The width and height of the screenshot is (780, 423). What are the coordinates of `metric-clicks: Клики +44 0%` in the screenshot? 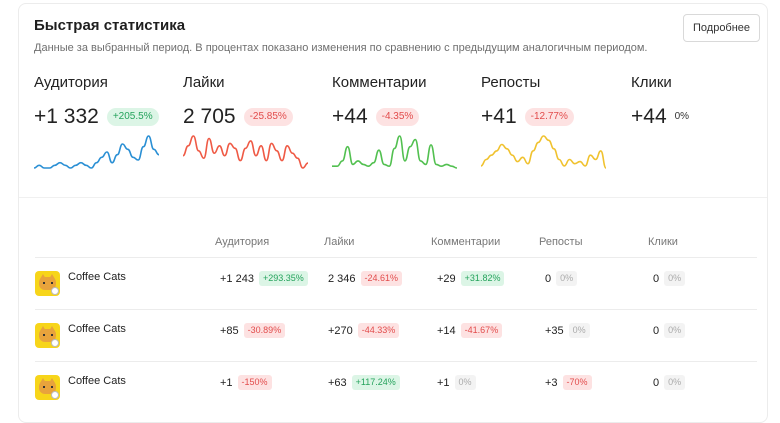 It's located at (701, 101).